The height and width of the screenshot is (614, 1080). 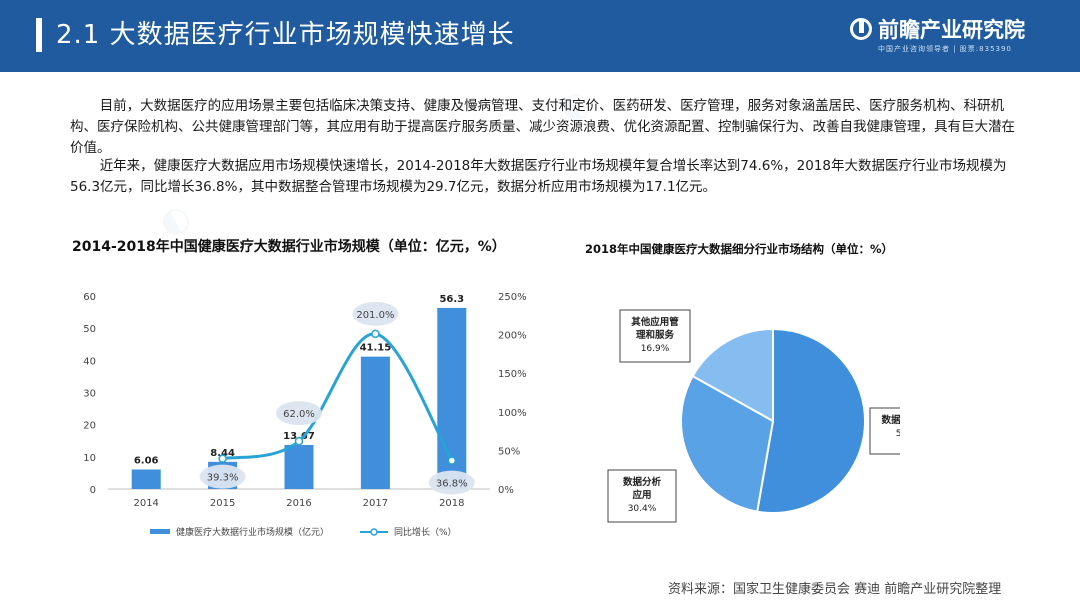 I want to click on callout-name: 应用, so click(x=641, y=495).